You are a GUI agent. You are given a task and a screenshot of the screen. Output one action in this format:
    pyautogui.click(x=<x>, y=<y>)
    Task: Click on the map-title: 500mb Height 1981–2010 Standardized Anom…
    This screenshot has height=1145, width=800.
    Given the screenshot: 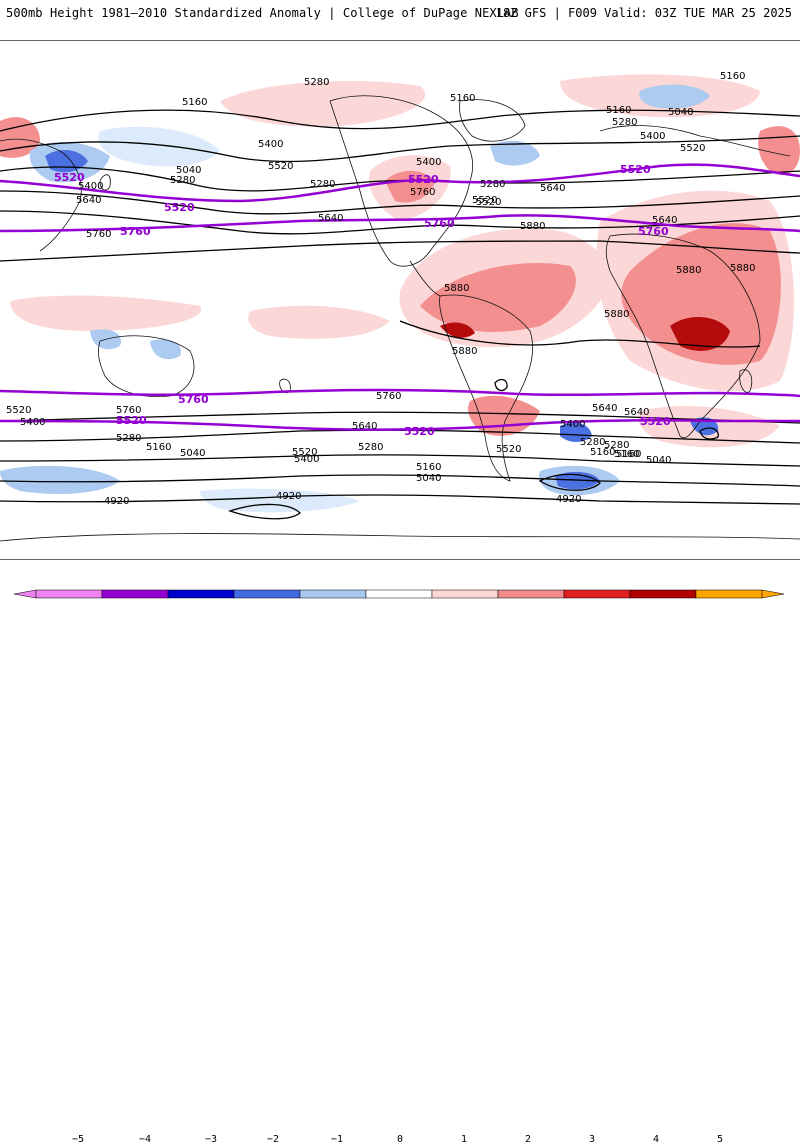 What is the action you would take?
    pyautogui.click(x=262, y=13)
    